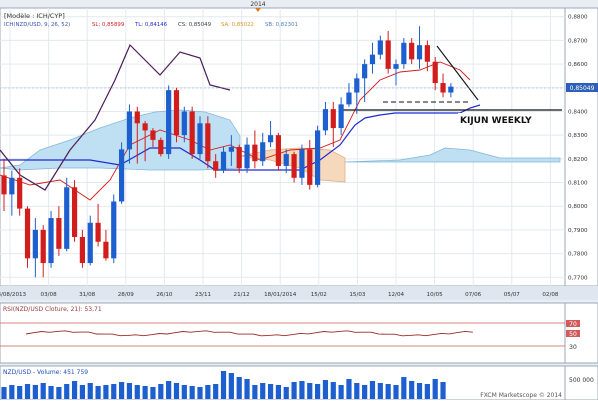 The image size is (598, 404). Describe the element at coordinates (457, 73) in the screenshot. I see `trendline` at that location.